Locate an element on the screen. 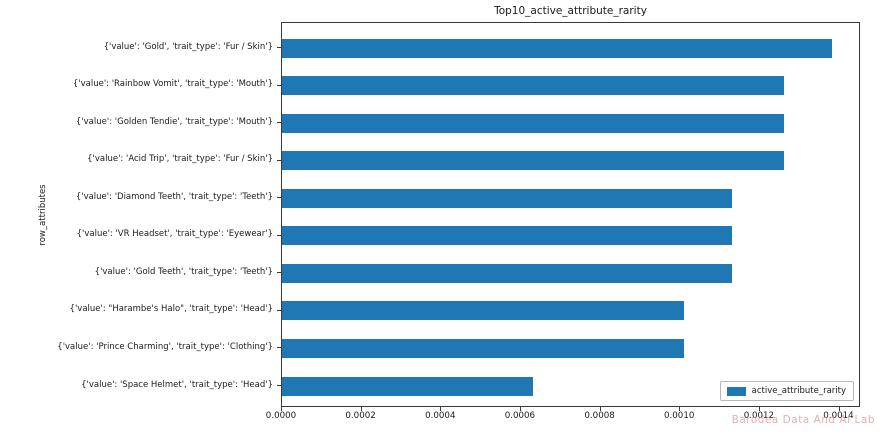 The height and width of the screenshot is (443, 893). legend: active_attribute_rarity is located at coordinates (786, 391).